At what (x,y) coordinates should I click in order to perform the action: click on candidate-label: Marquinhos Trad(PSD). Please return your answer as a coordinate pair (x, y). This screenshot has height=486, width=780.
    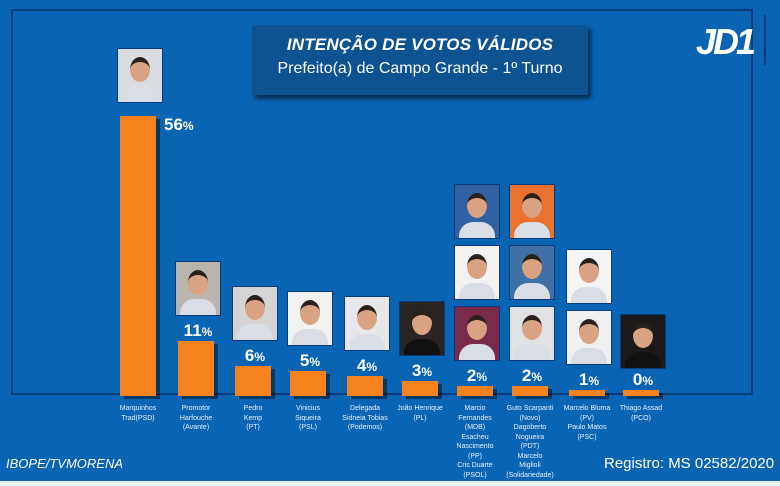
    Looking at the image, I should click on (138, 413).